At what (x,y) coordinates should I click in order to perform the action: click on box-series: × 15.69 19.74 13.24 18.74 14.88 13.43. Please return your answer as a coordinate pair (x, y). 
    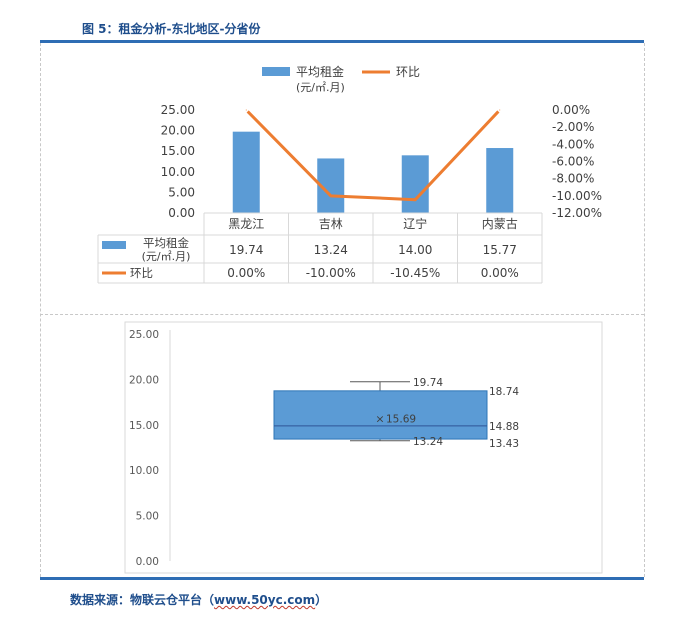
    Looking at the image, I should click on (396, 413).